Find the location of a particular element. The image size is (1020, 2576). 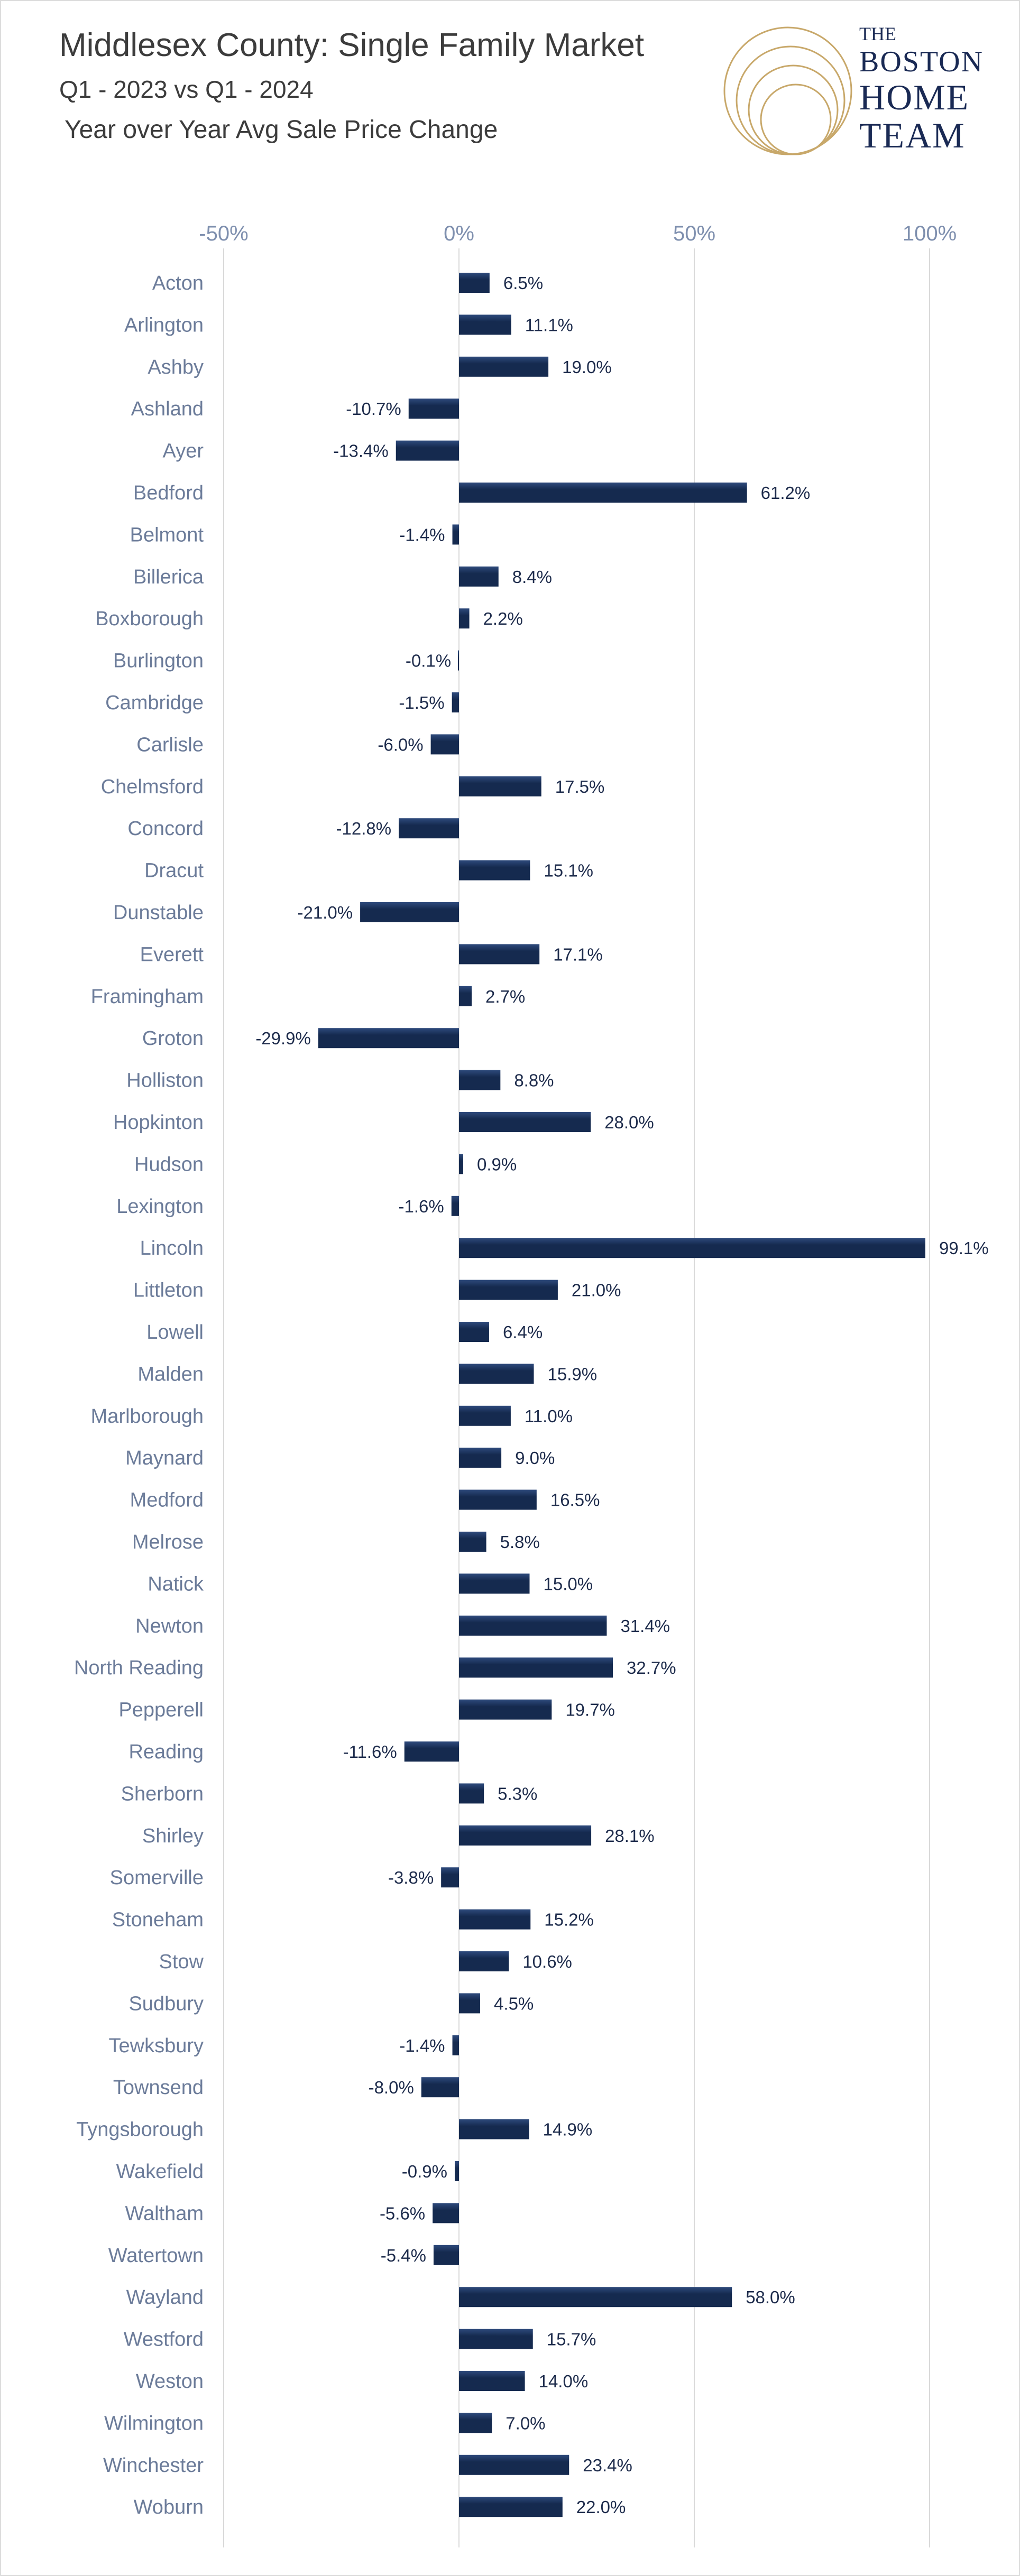

data-label: 6.4% is located at coordinates (523, 1332).